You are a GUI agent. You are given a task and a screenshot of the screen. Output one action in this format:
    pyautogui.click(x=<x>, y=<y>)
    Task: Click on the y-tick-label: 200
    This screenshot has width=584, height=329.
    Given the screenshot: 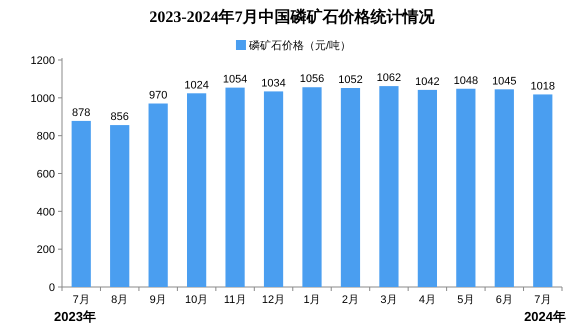 What is the action you would take?
    pyautogui.click(x=45, y=250)
    